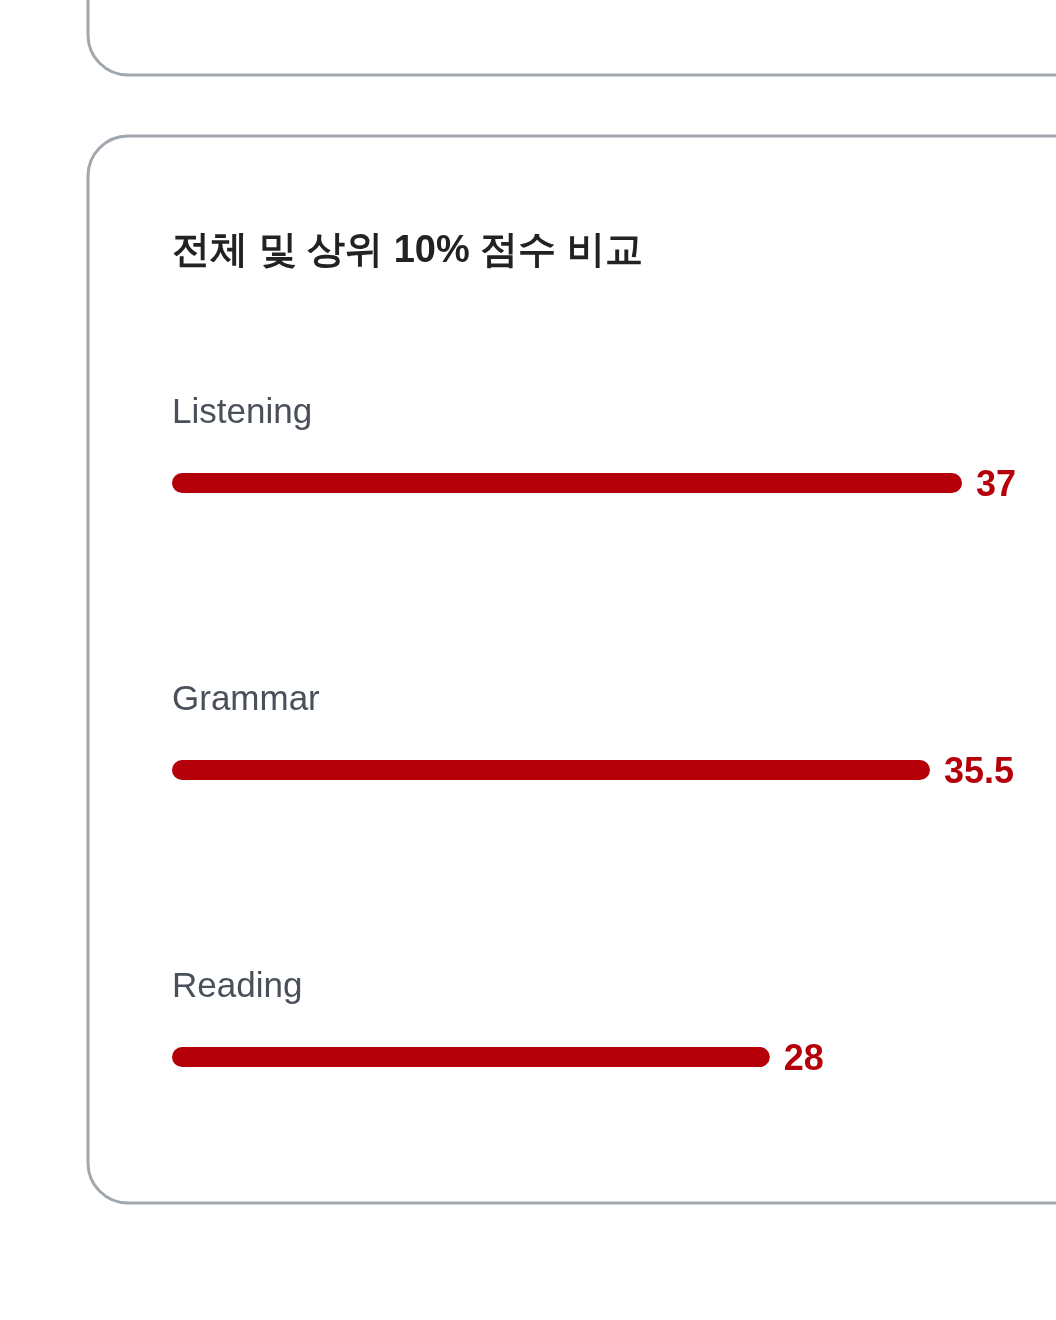 The width and height of the screenshot is (1056, 1320). Describe the element at coordinates (979, 770) in the screenshot. I see `data-label: 35.5` at that location.